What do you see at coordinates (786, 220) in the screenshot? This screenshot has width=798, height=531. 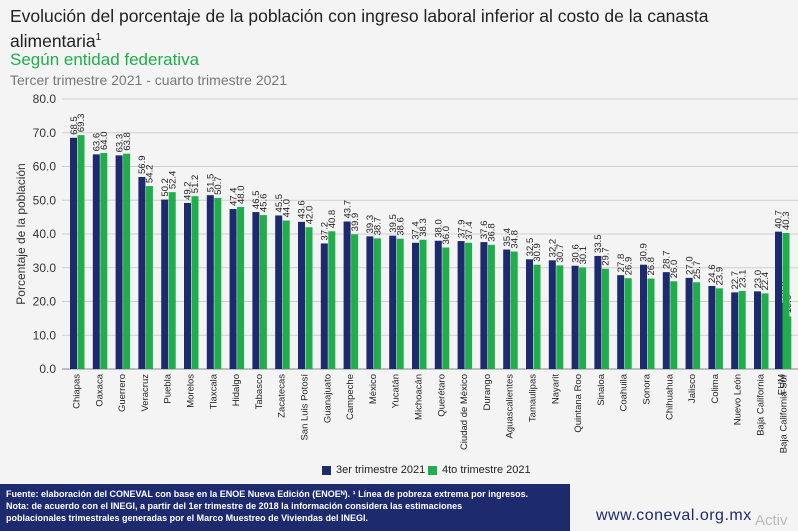 I see `data-label: 40.3` at bounding box center [786, 220].